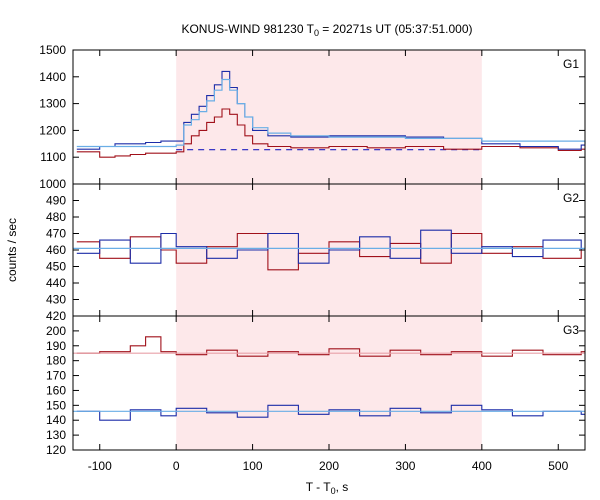 This screenshot has width=600, height=500. Describe the element at coordinates (56, 331) in the screenshot. I see `y-tick-label: 200` at that location.